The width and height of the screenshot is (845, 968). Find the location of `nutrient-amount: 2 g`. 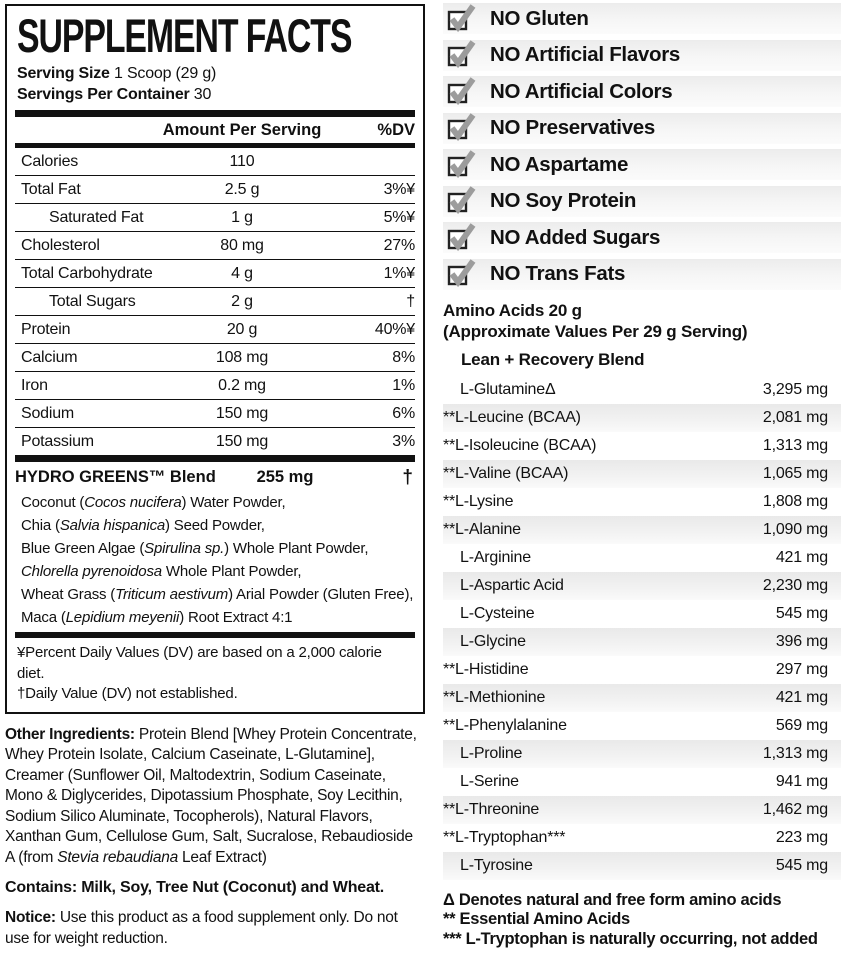

nutrient-amount: 2 g is located at coordinates (242, 301).